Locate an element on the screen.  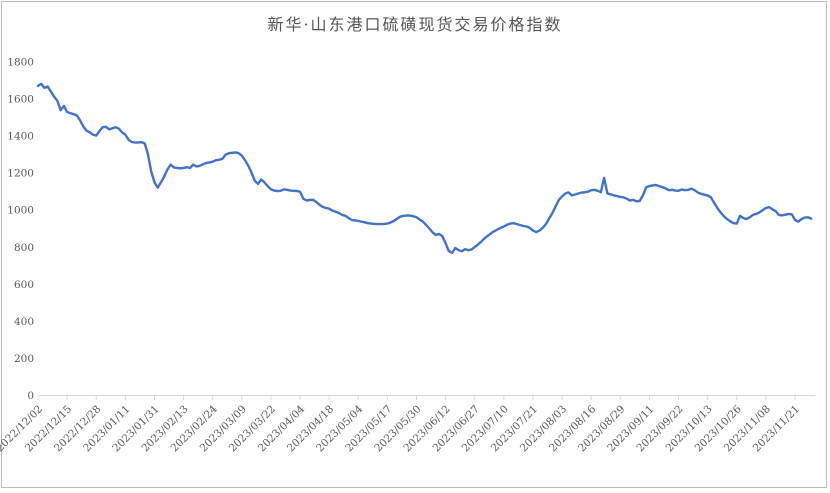
chart-title: 新华·山东港口硫磺现货交易价格指数 is located at coordinates (415, 24).